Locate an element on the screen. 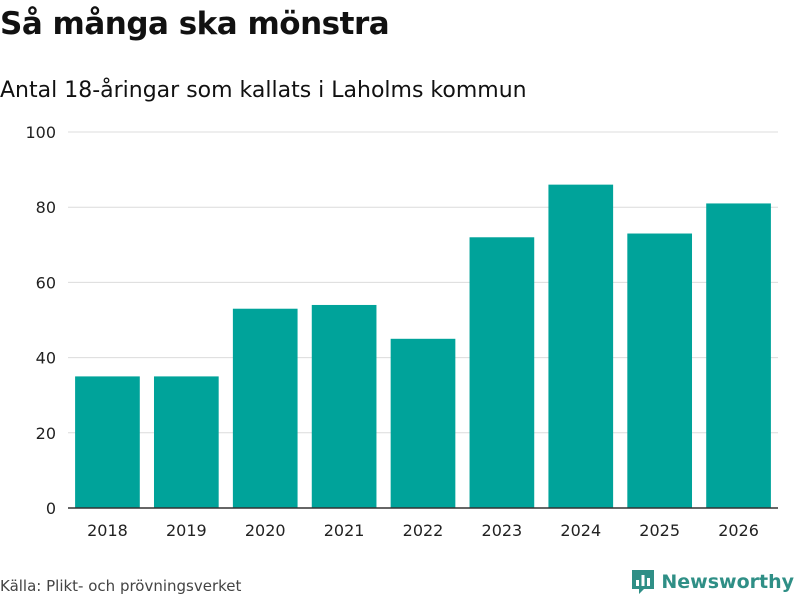 The height and width of the screenshot is (600, 800). y-tick-label: 20 is located at coordinates (46, 433).